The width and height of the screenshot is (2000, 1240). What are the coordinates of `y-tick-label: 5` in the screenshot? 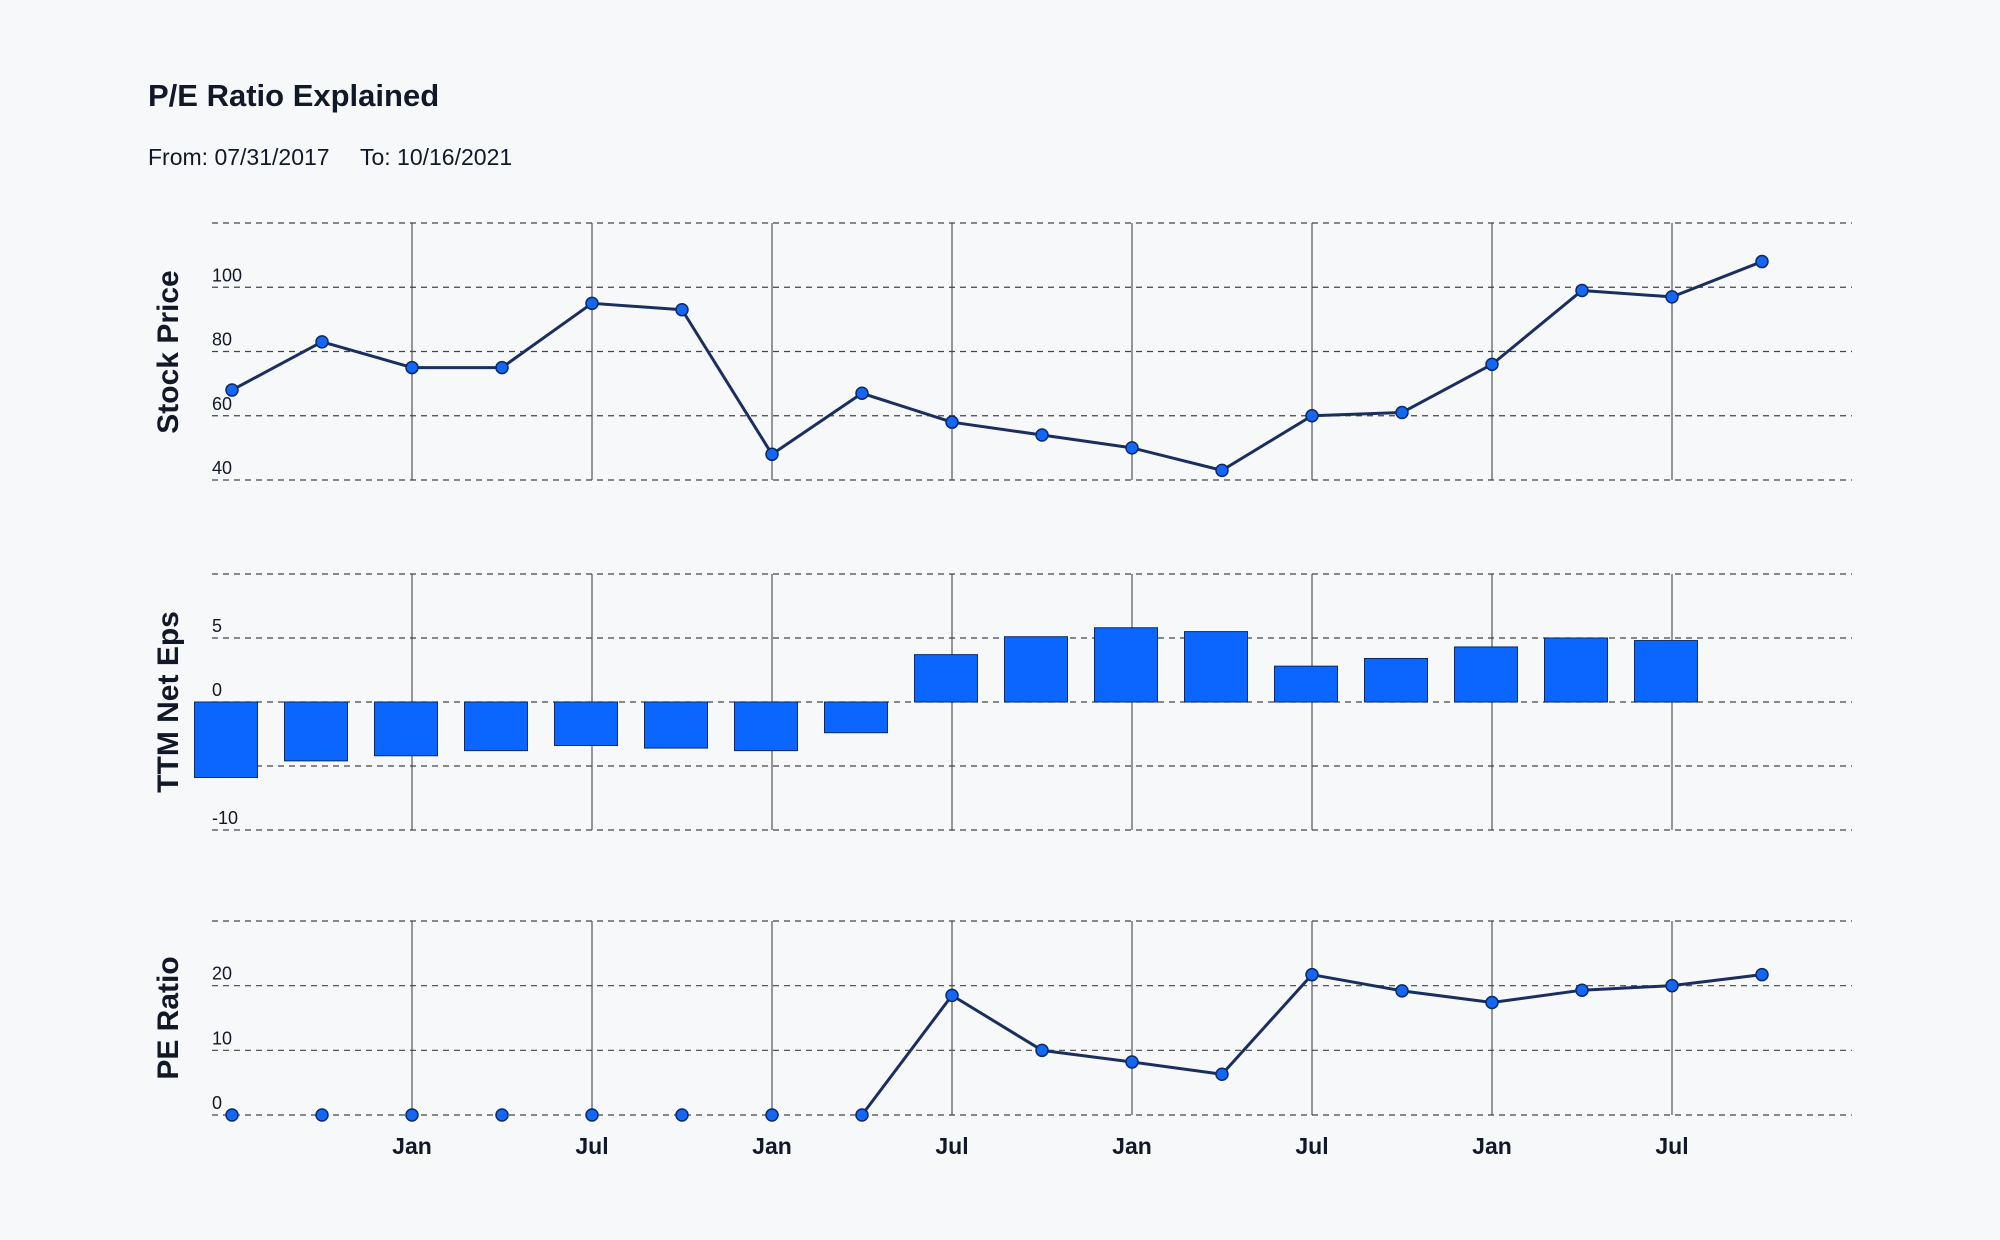 It's located at (217, 626).